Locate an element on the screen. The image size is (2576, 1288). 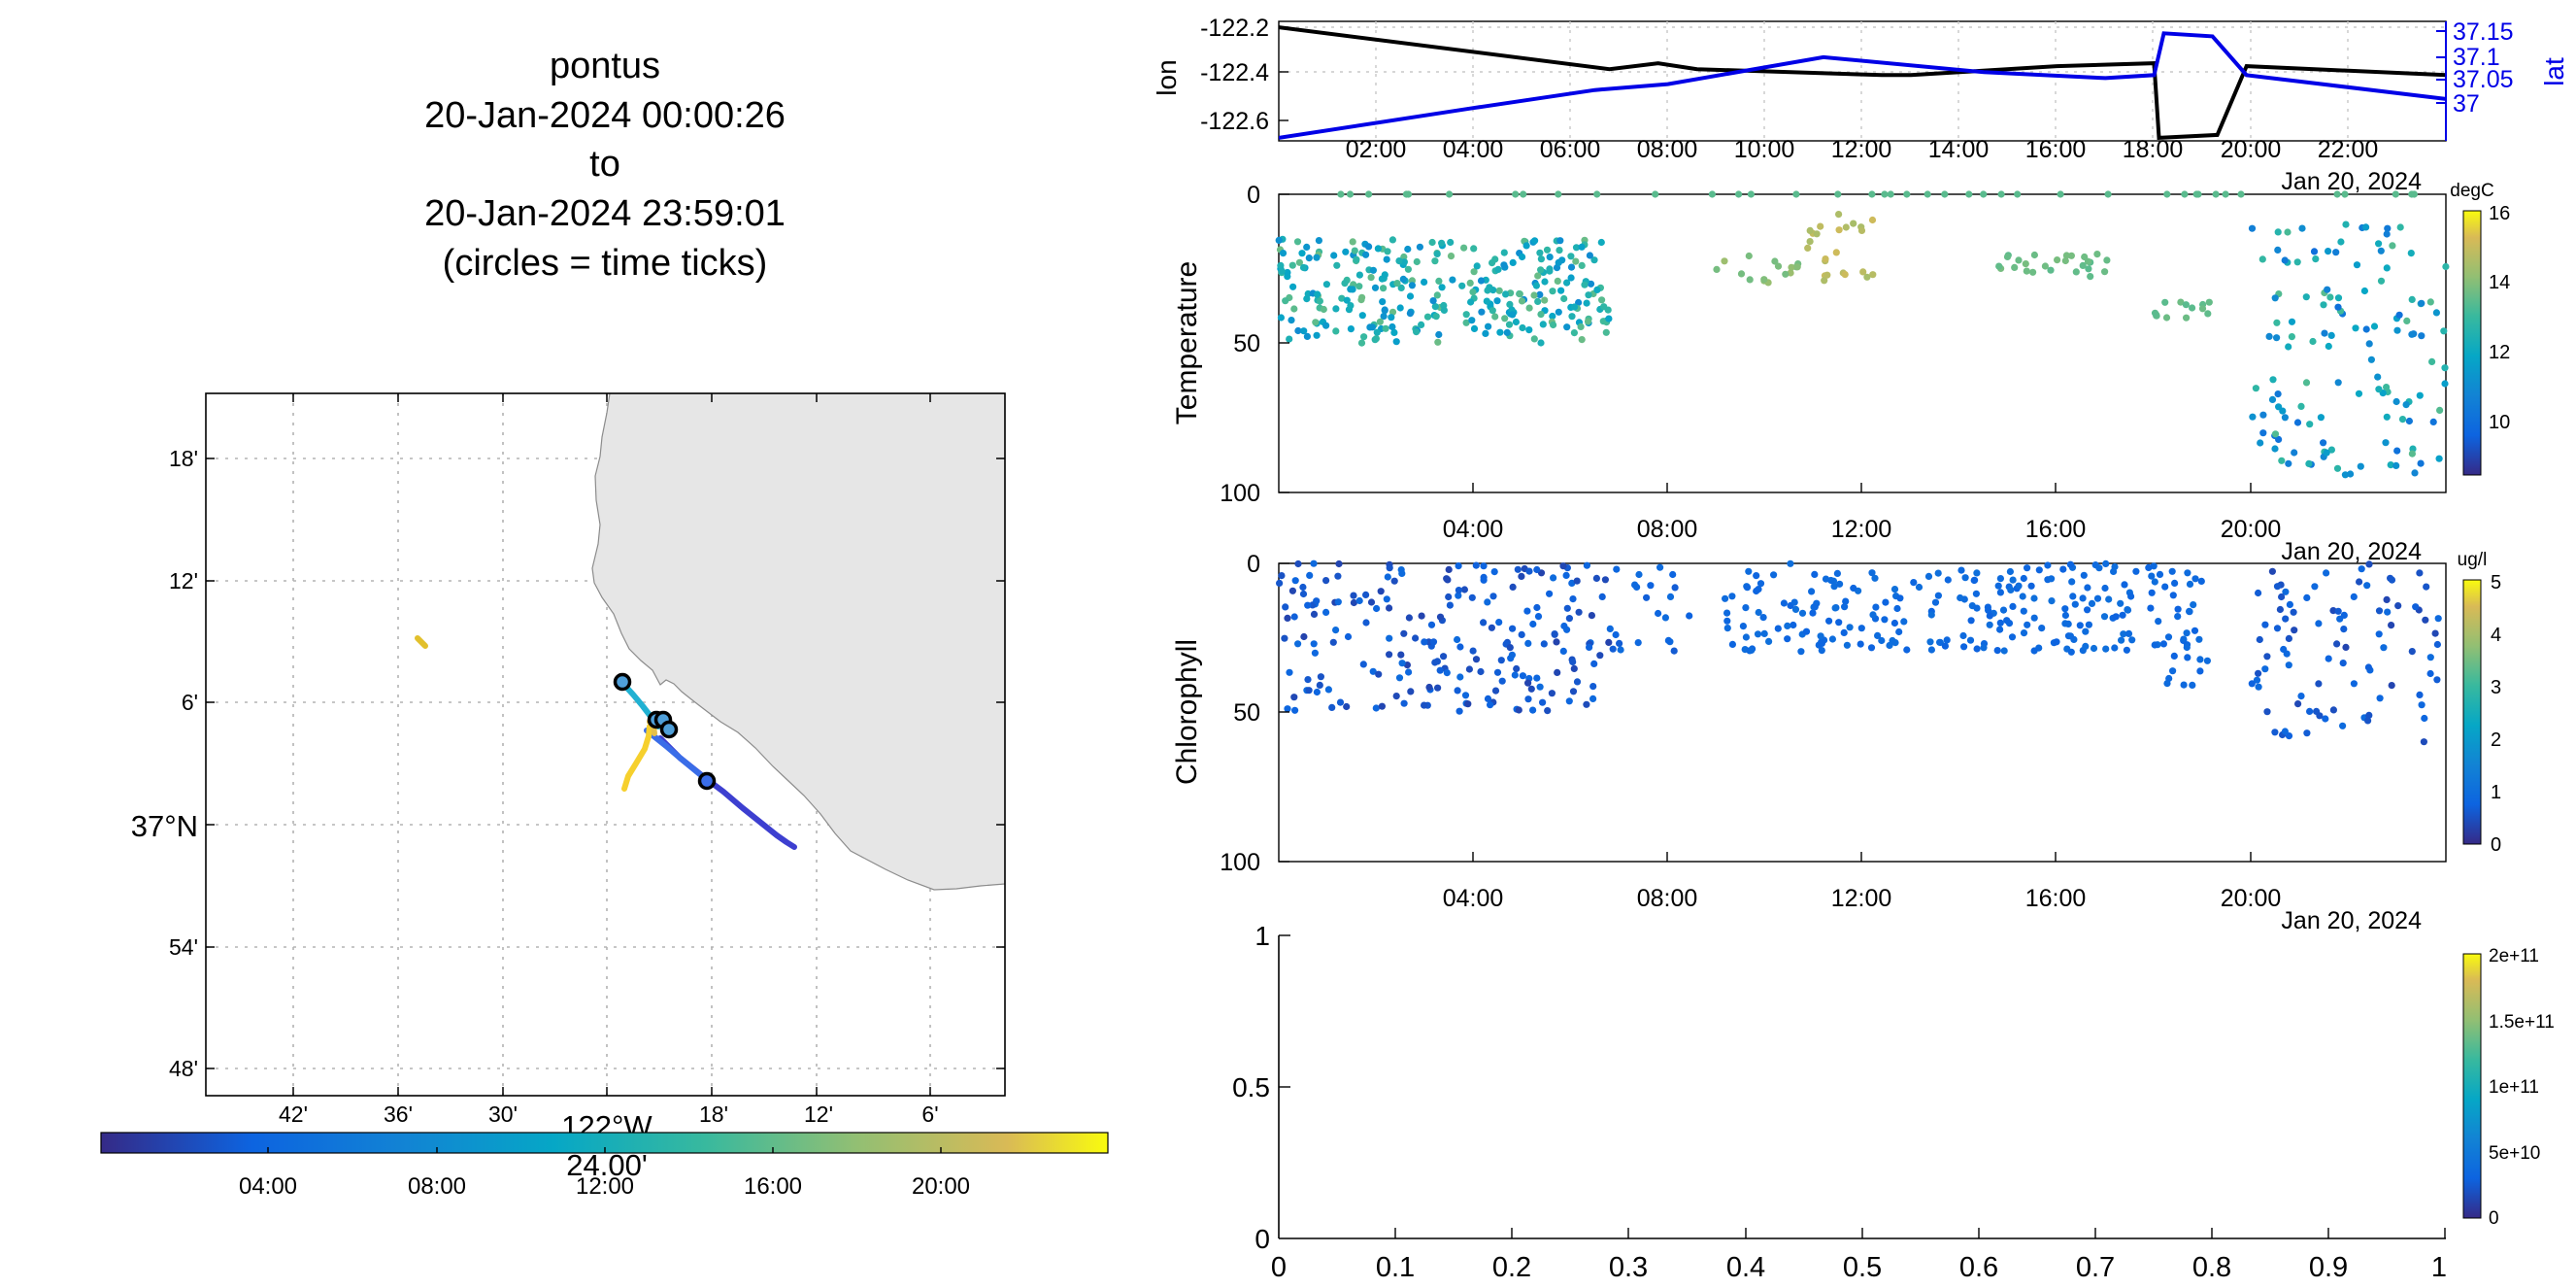
chlorophyll-colorbar-tick: 0 is located at coordinates (2496, 845).